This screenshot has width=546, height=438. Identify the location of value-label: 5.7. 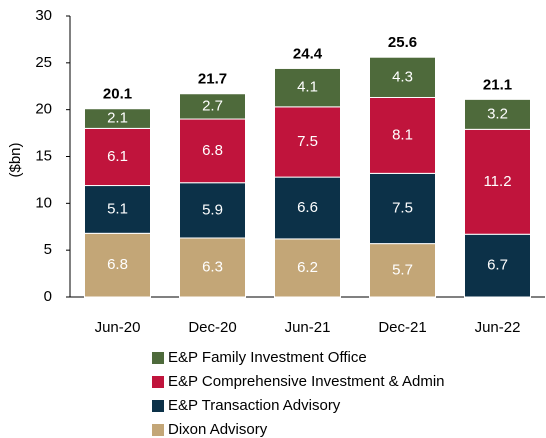
(402, 269).